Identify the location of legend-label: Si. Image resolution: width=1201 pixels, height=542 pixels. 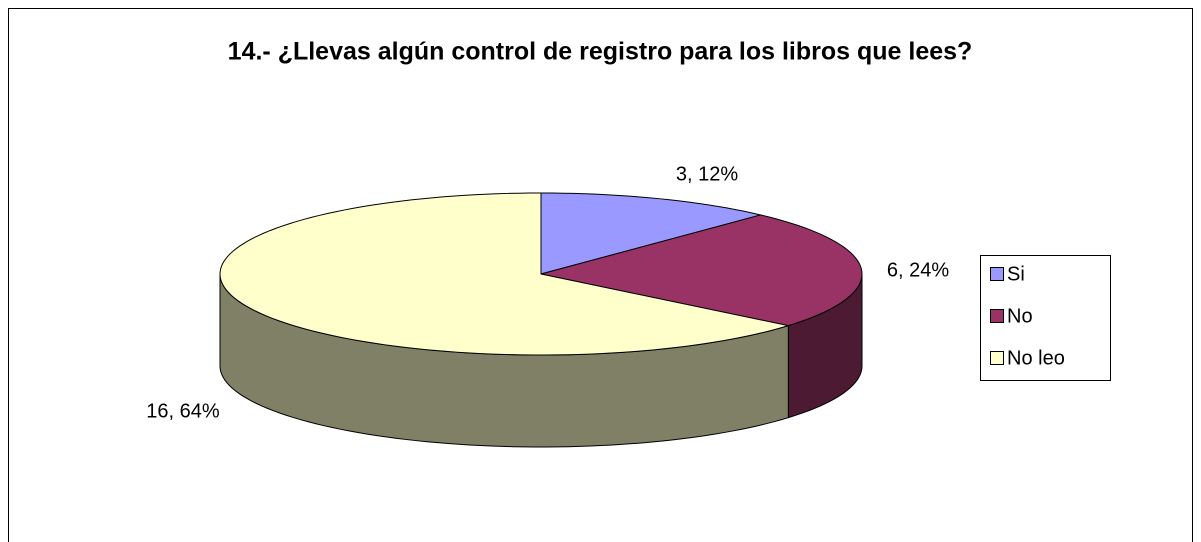
(1016, 274).